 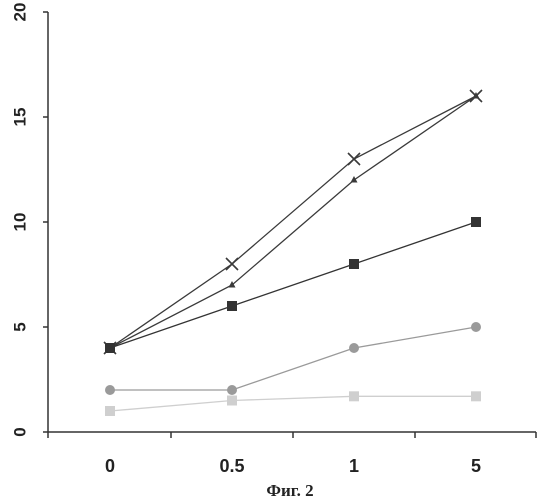 What do you see at coordinates (476, 466) in the screenshot?
I see `x-tick-label: 5` at bounding box center [476, 466].